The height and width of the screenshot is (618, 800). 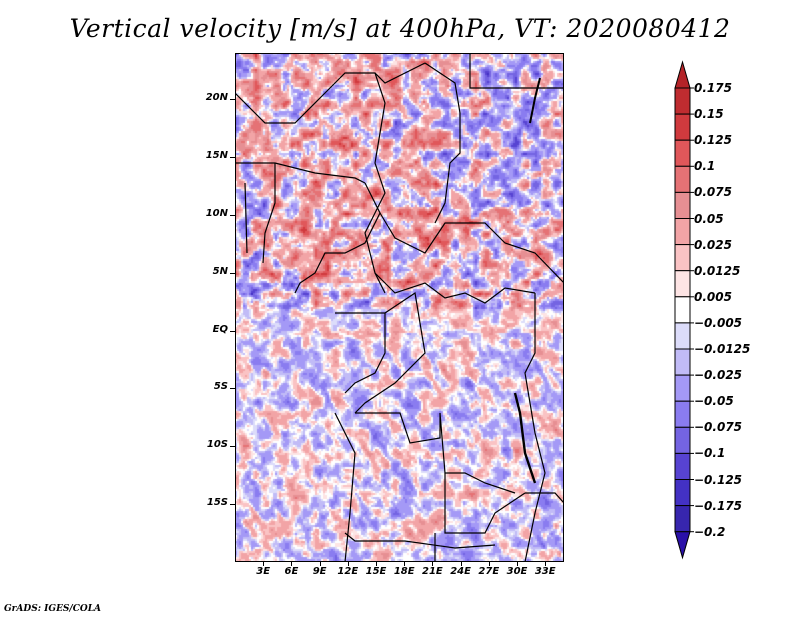 What do you see at coordinates (713, 88) in the screenshot?
I see `colorbar-label: 0.175` at bounding box center [713, 88].